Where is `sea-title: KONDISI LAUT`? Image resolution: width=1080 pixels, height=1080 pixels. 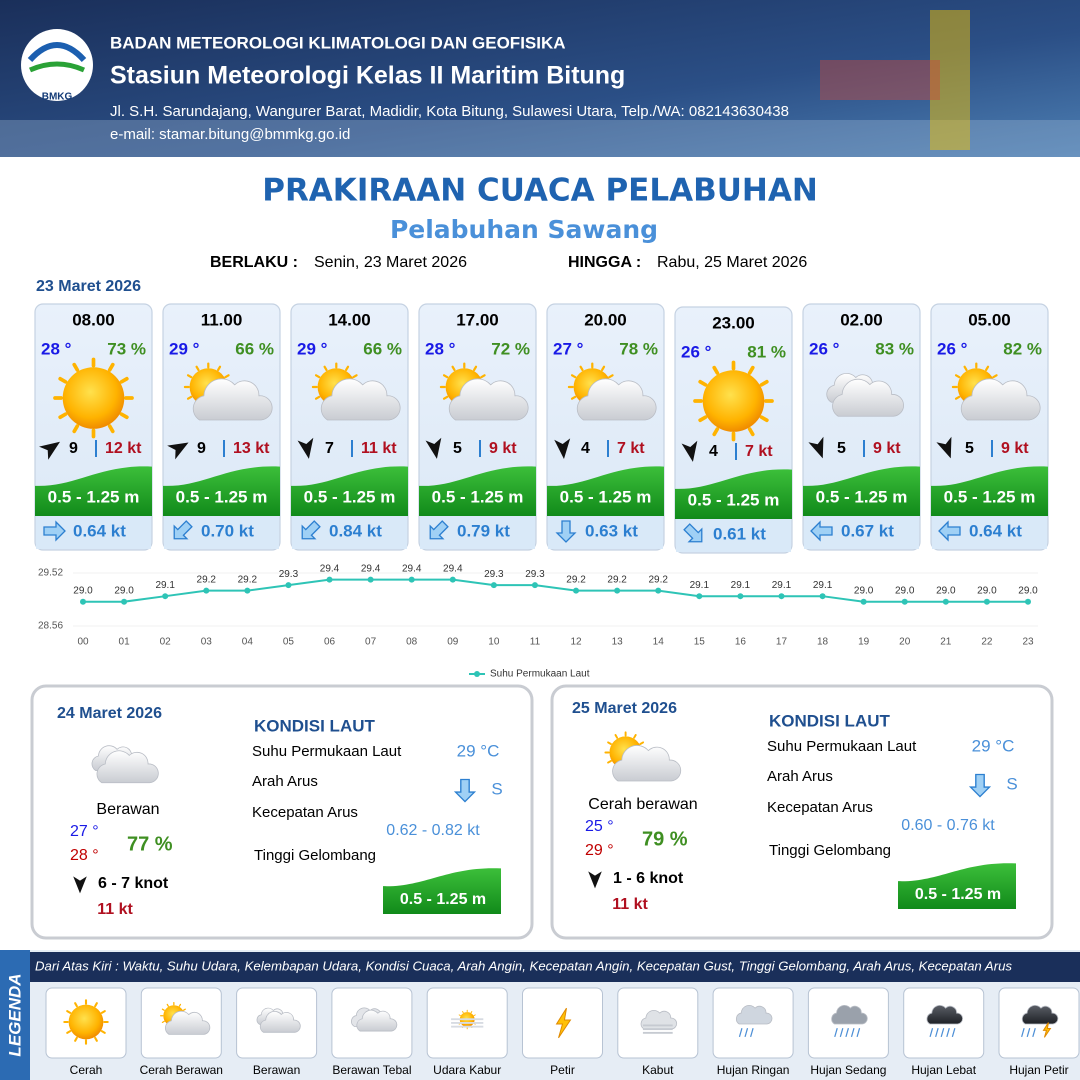 sea-title: KONDISI LAUT is located at coordinates (315, 725).